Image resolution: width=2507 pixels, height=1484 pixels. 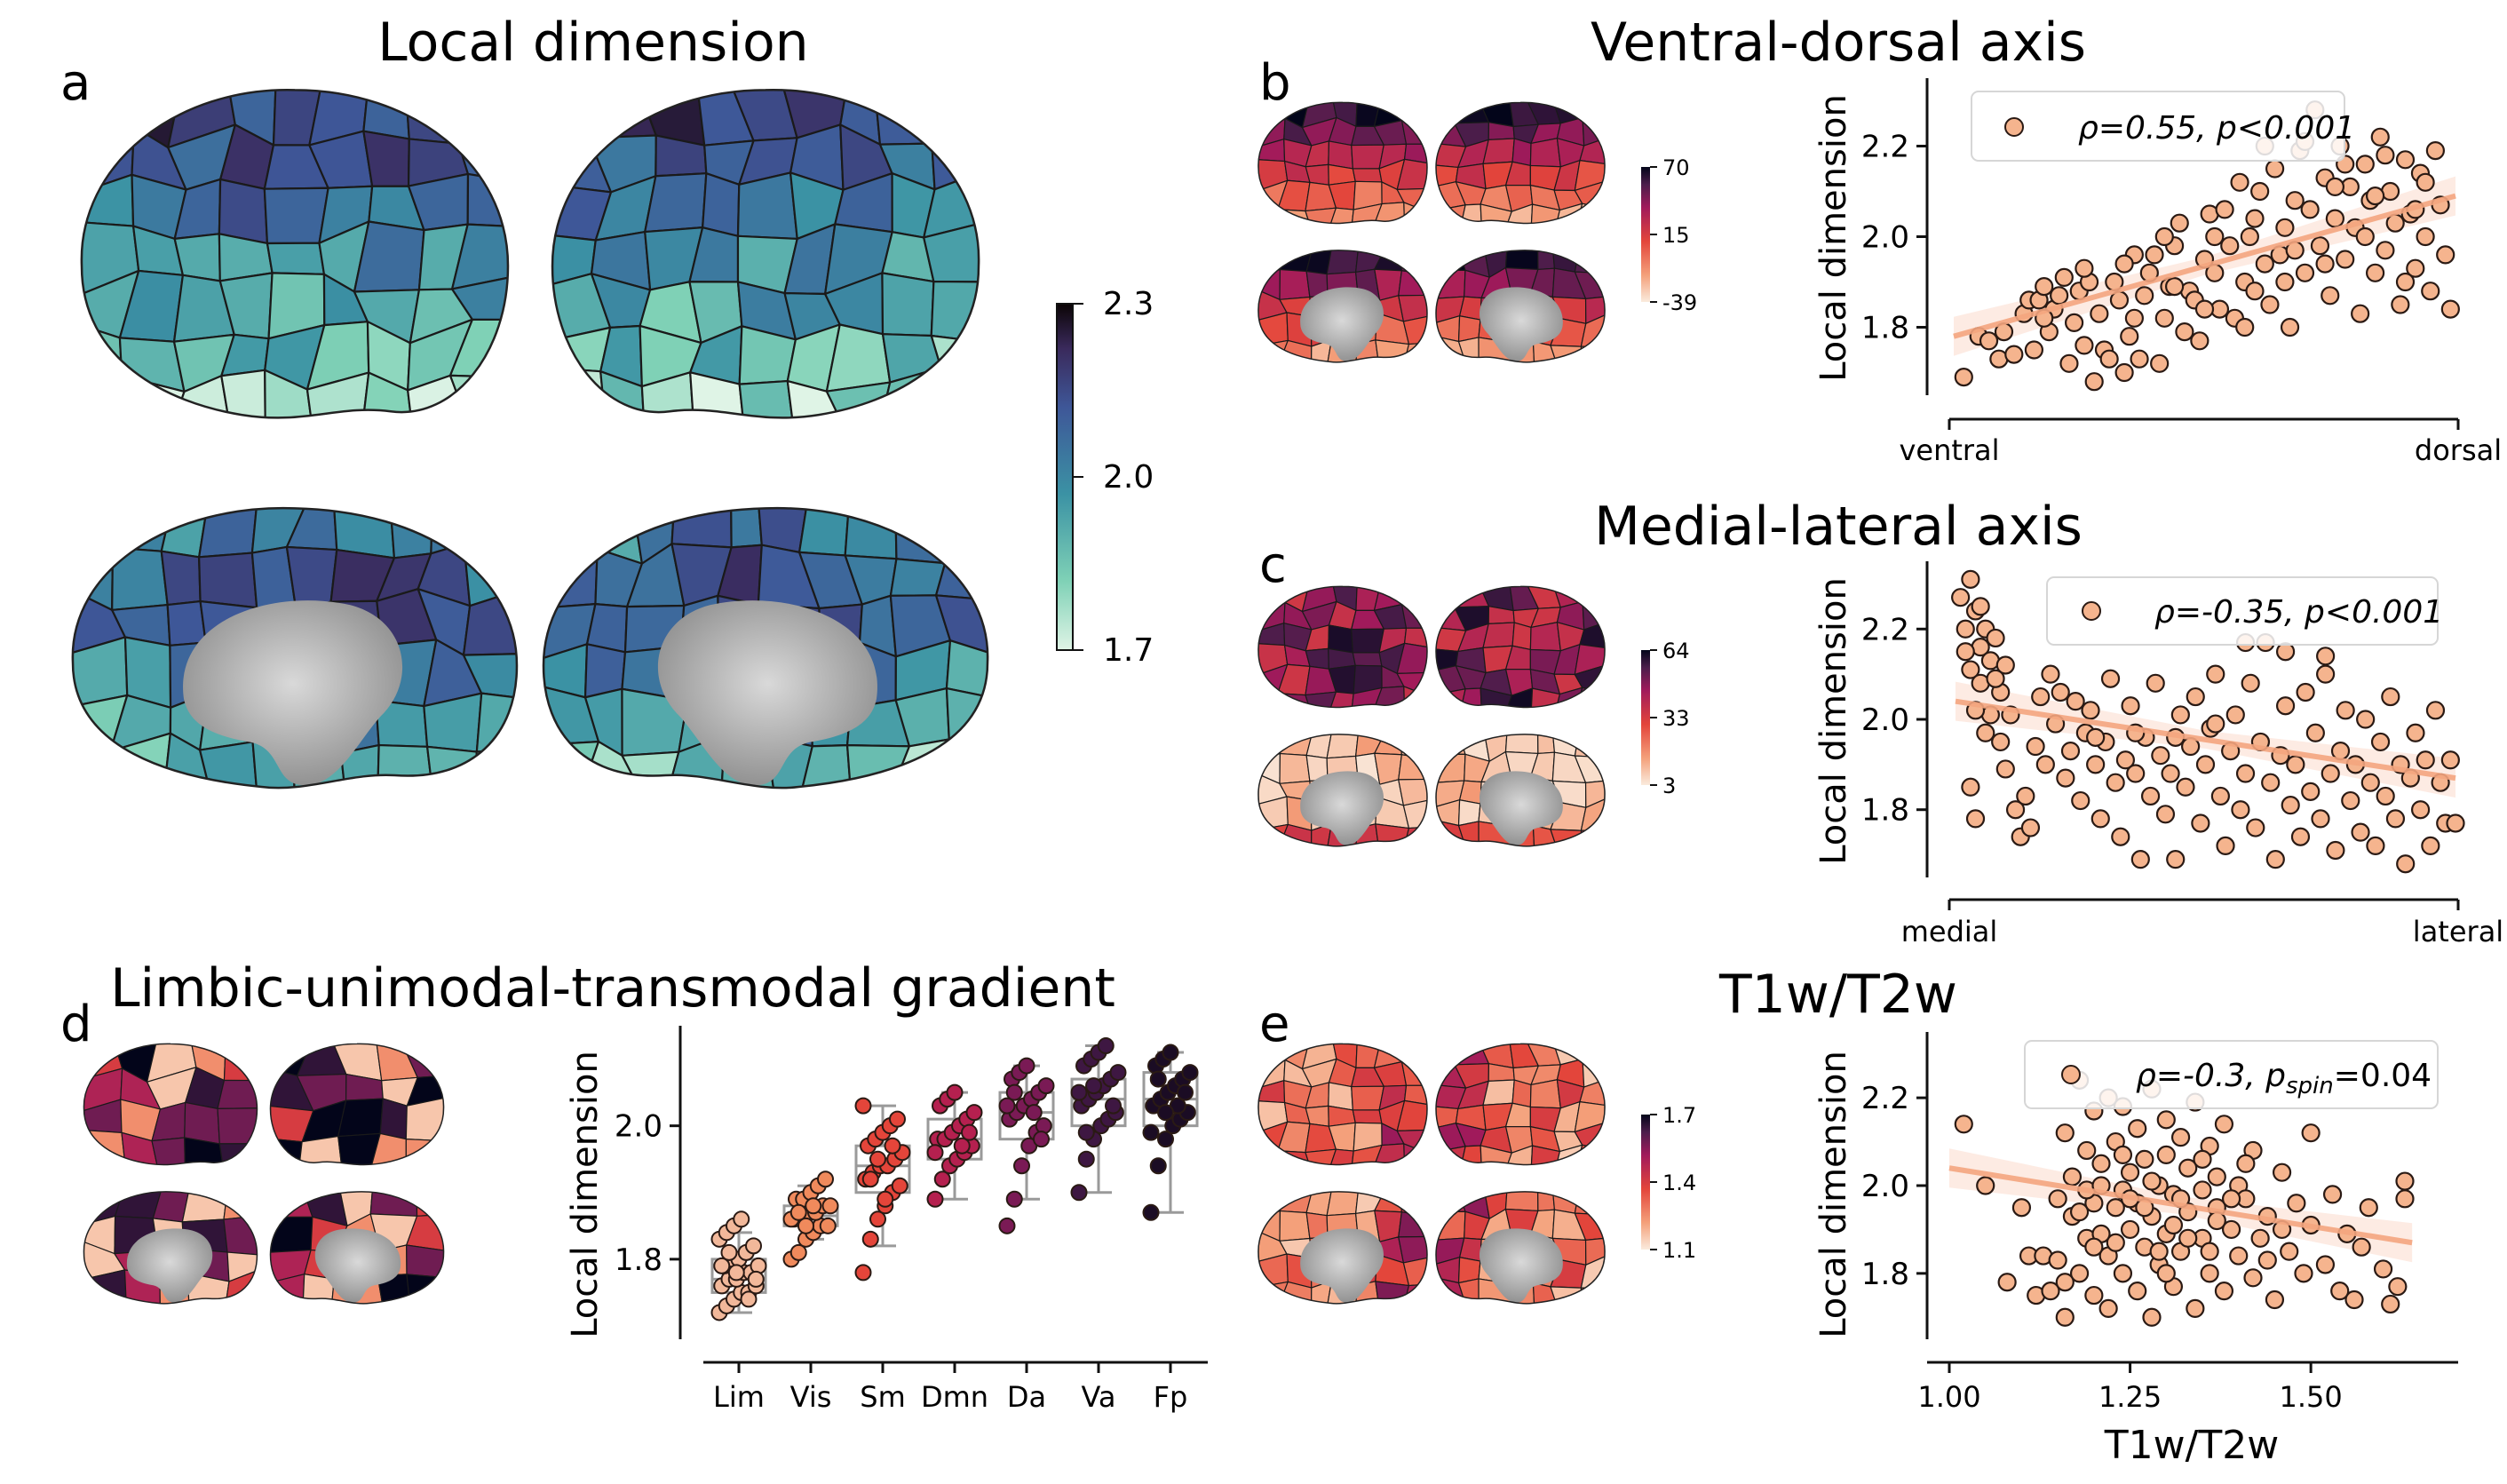 I want to click on scatter-e-ytick-1: 2.0, so click(x=1885, y=1186).